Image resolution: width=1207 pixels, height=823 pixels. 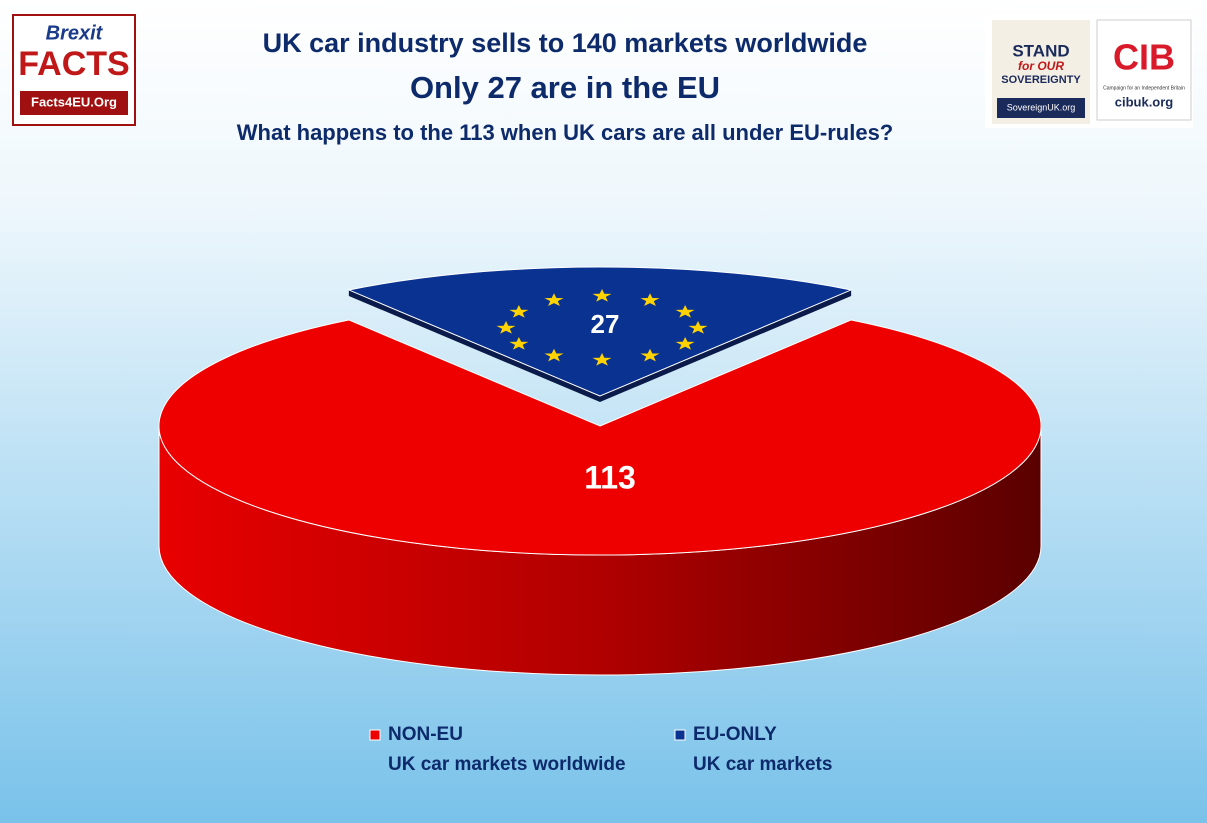 What do you see at coordinates (507, 764) in the screenshot?
I see `legend-description: UK car markets worldwide` at bounding box center [507, 764].